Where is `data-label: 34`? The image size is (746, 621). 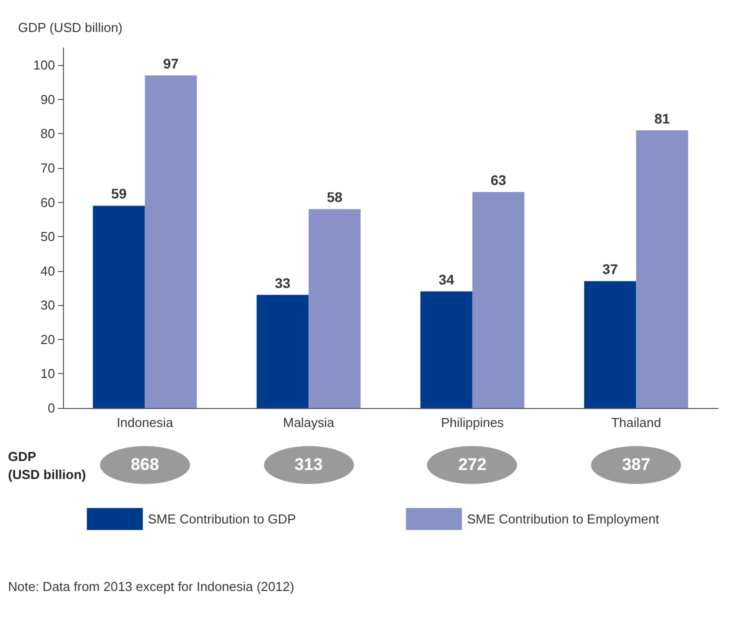
data-label: 34 is located at coordinates (446, 279).